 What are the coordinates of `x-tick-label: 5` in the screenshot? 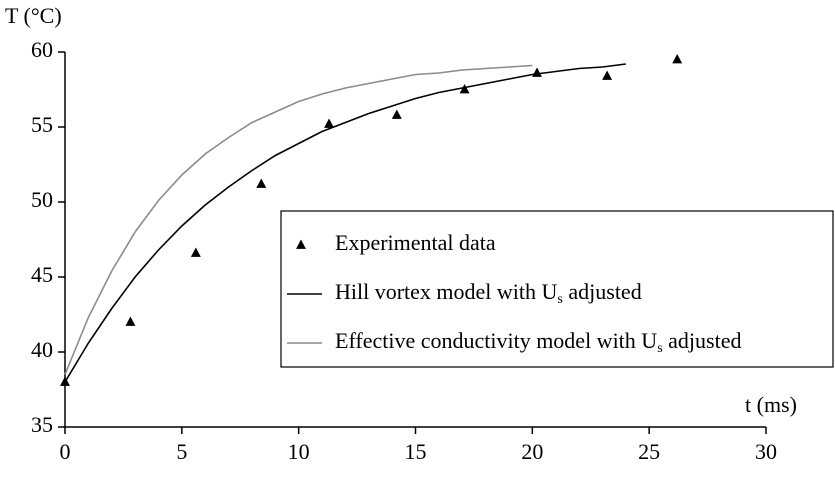 It's located at (181, 451).